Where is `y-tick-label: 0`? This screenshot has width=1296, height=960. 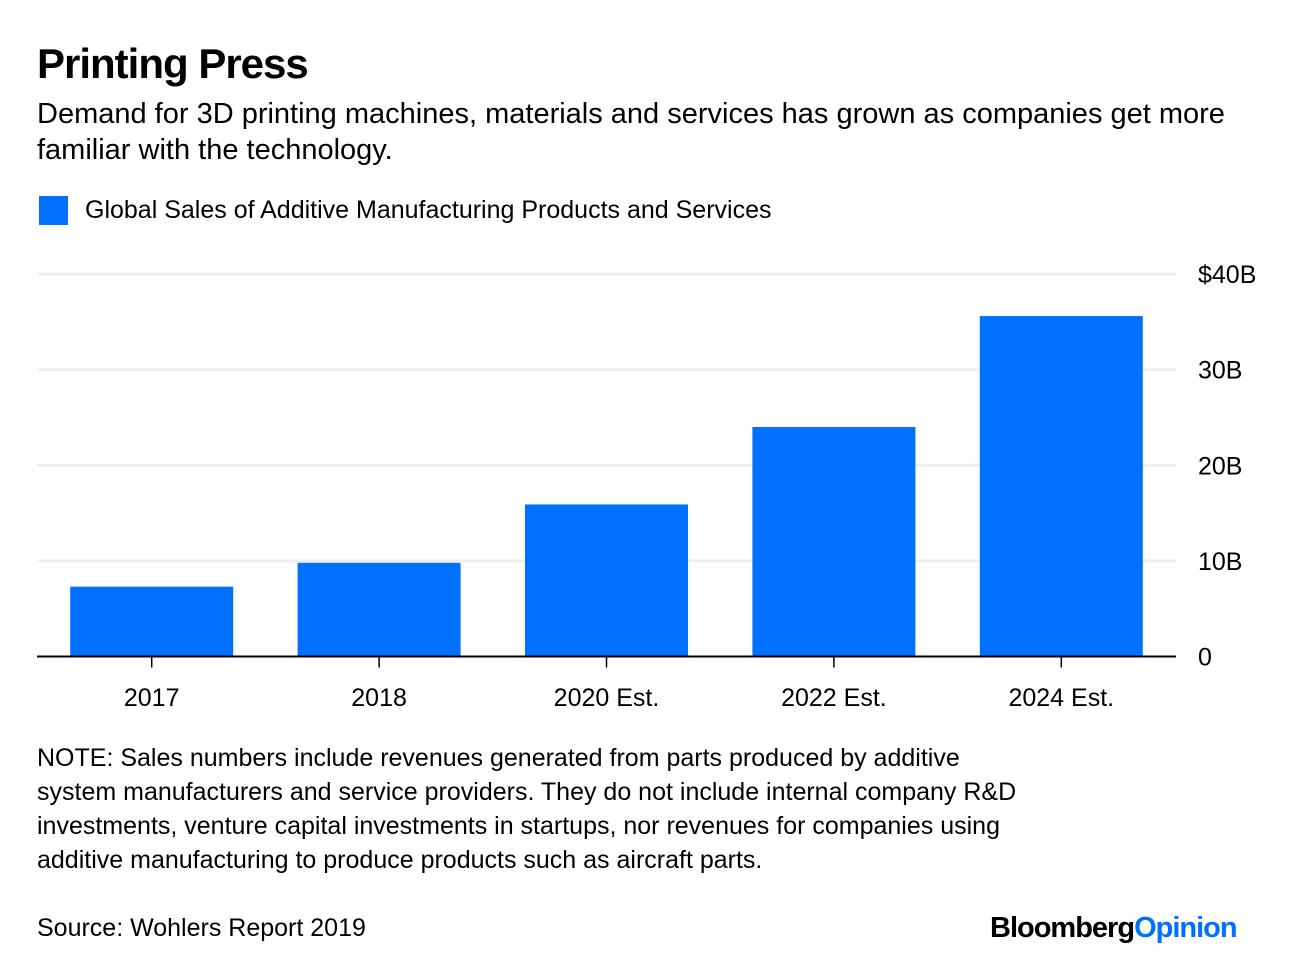 y-tick-label: 0 is located at coordinates (1205, 658).